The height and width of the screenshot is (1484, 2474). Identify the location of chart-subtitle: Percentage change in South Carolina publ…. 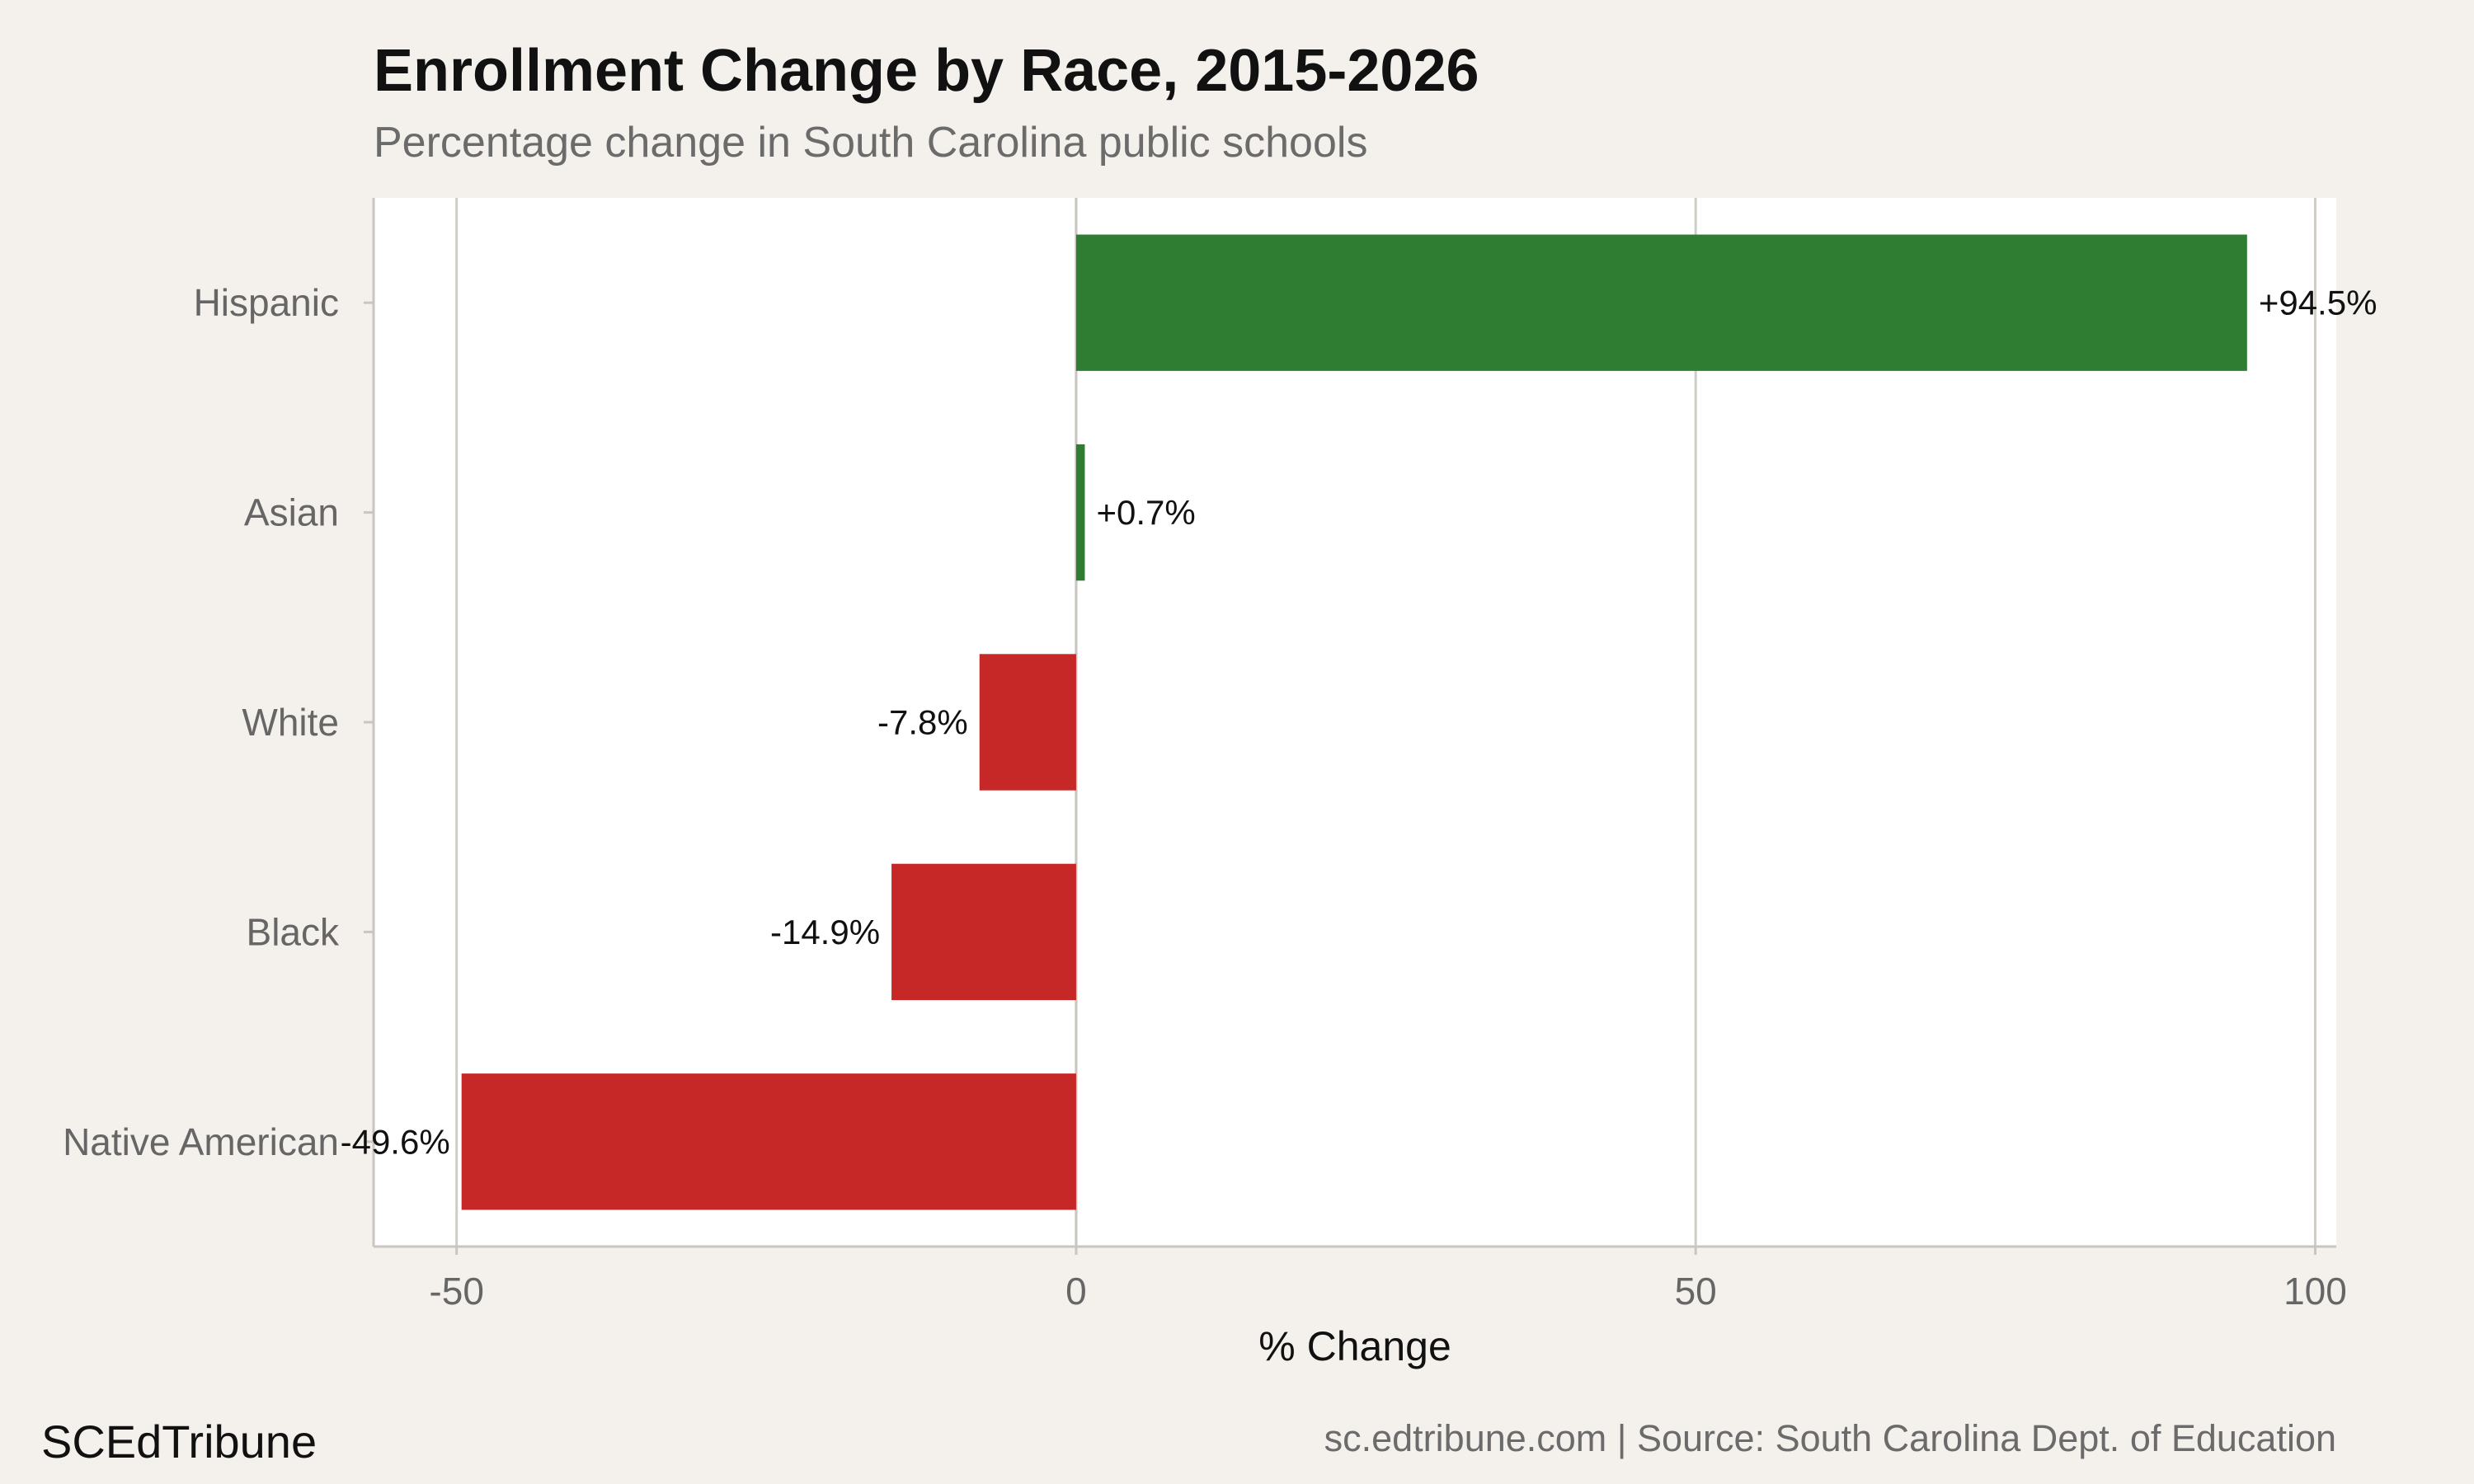
(870, 143).